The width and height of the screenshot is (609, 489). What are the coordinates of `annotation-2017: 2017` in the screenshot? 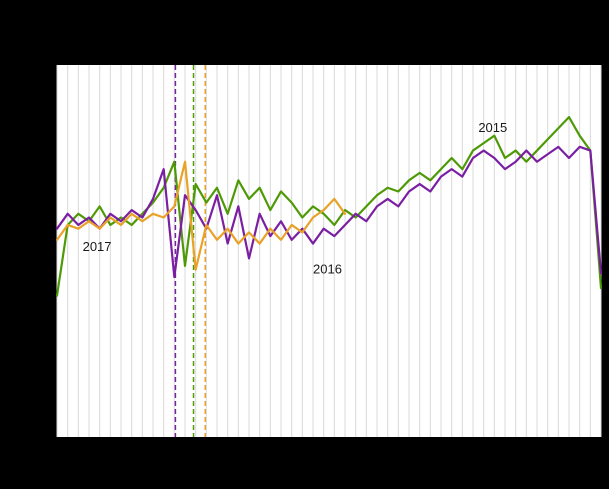 It's located at (97, 246).